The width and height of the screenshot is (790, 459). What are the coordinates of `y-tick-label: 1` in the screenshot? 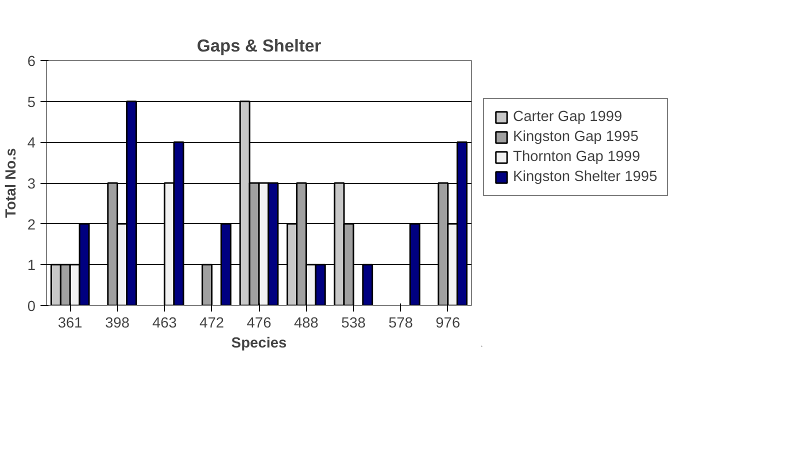 It's located at (31, 266).